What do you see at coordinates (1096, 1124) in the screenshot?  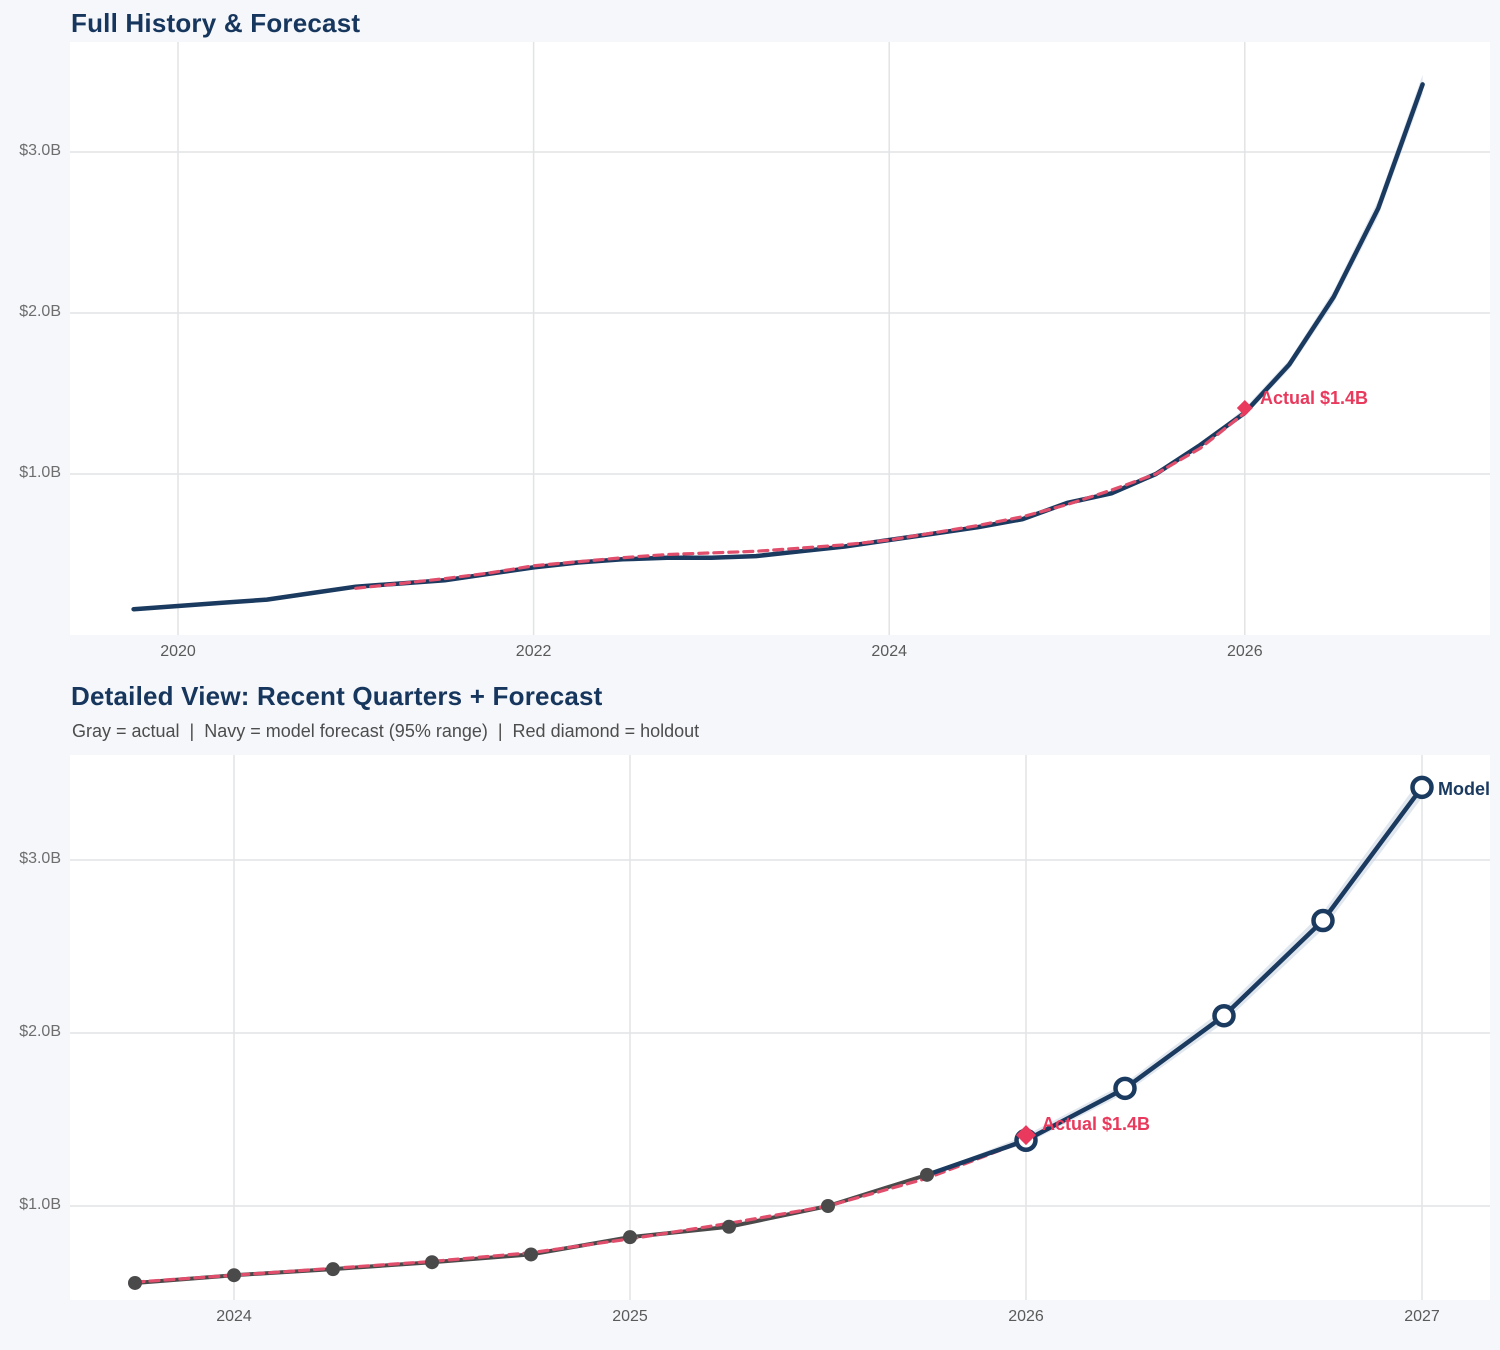 I see `holdout-annotation-bottom: Actual $1.4B` at bounding box center [1096, 1124].